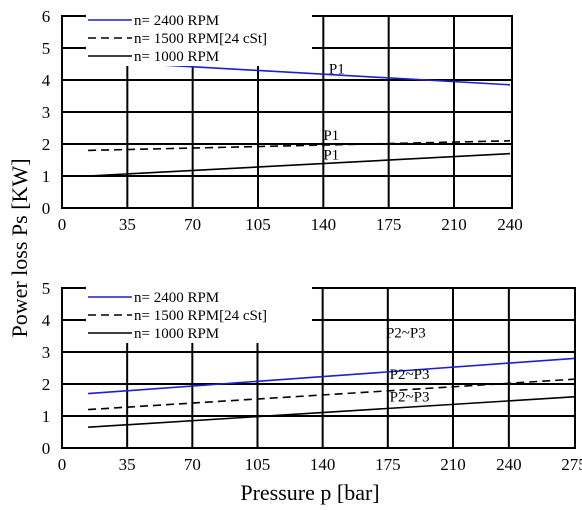  Describe the element at coordinates (46, 16) in the screenshot. I see `y-tick-label: 6` at that location.